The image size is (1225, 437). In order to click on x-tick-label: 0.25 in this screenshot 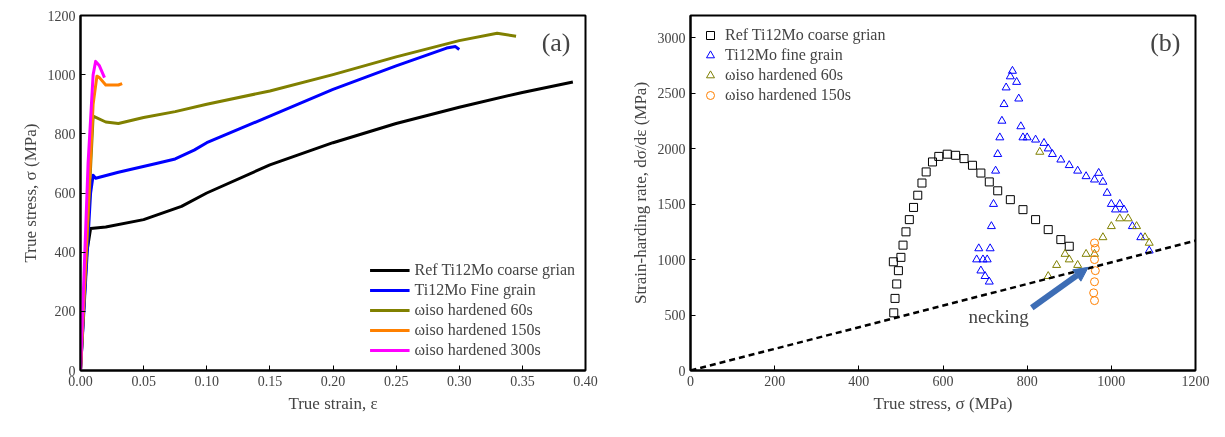, I will do `click(396, 381)`.